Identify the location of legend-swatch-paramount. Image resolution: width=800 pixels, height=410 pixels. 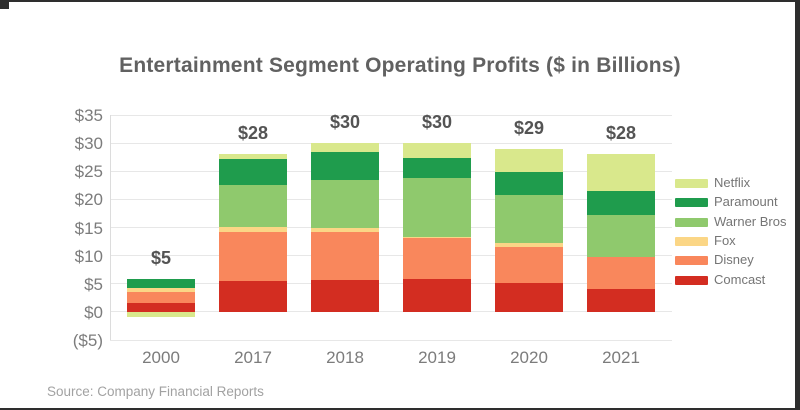
(691, 203).